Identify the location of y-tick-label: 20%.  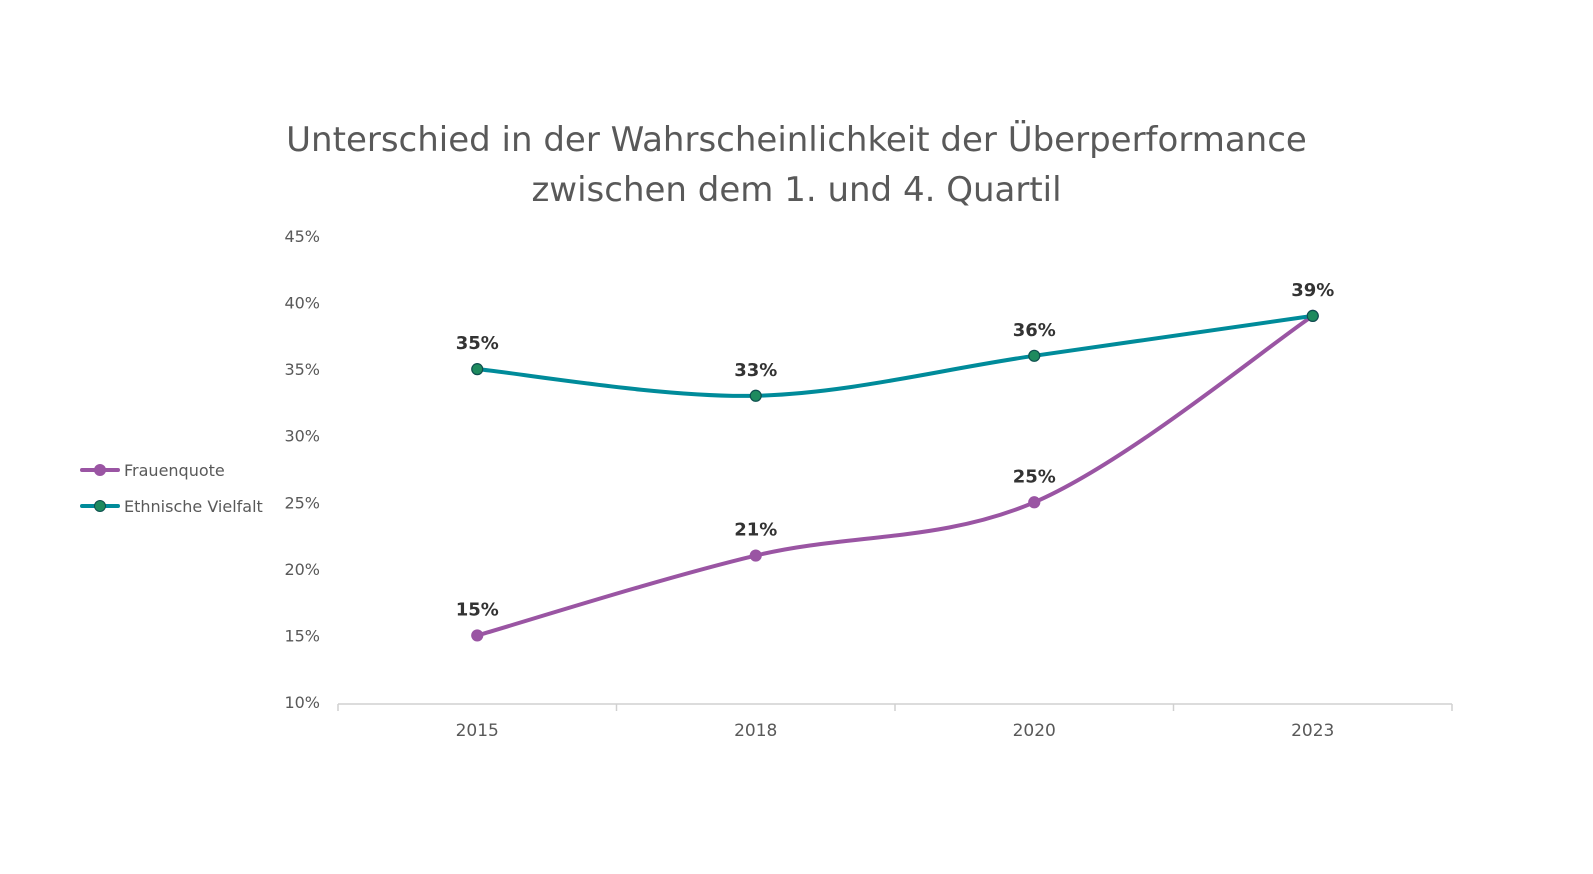
(302, 569).